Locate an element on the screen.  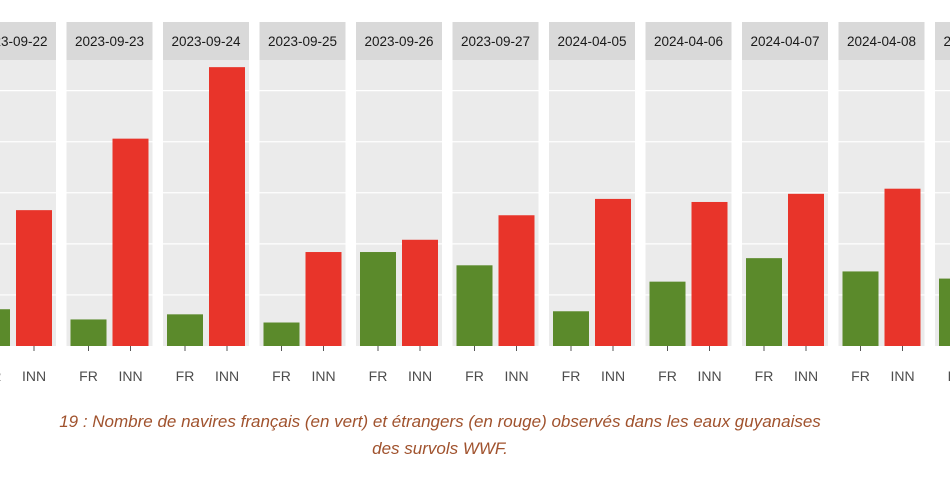
facet-panel: 2023-09-22 FR INN is located at coordinates (28, 203).